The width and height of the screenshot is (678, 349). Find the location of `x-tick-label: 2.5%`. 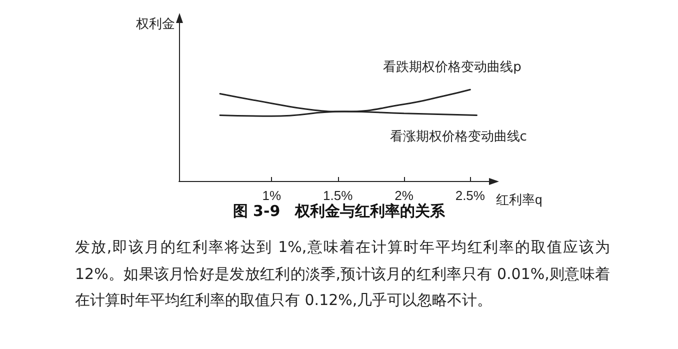

x-tick-label: 2.5% is located at coordinates (470, 195).